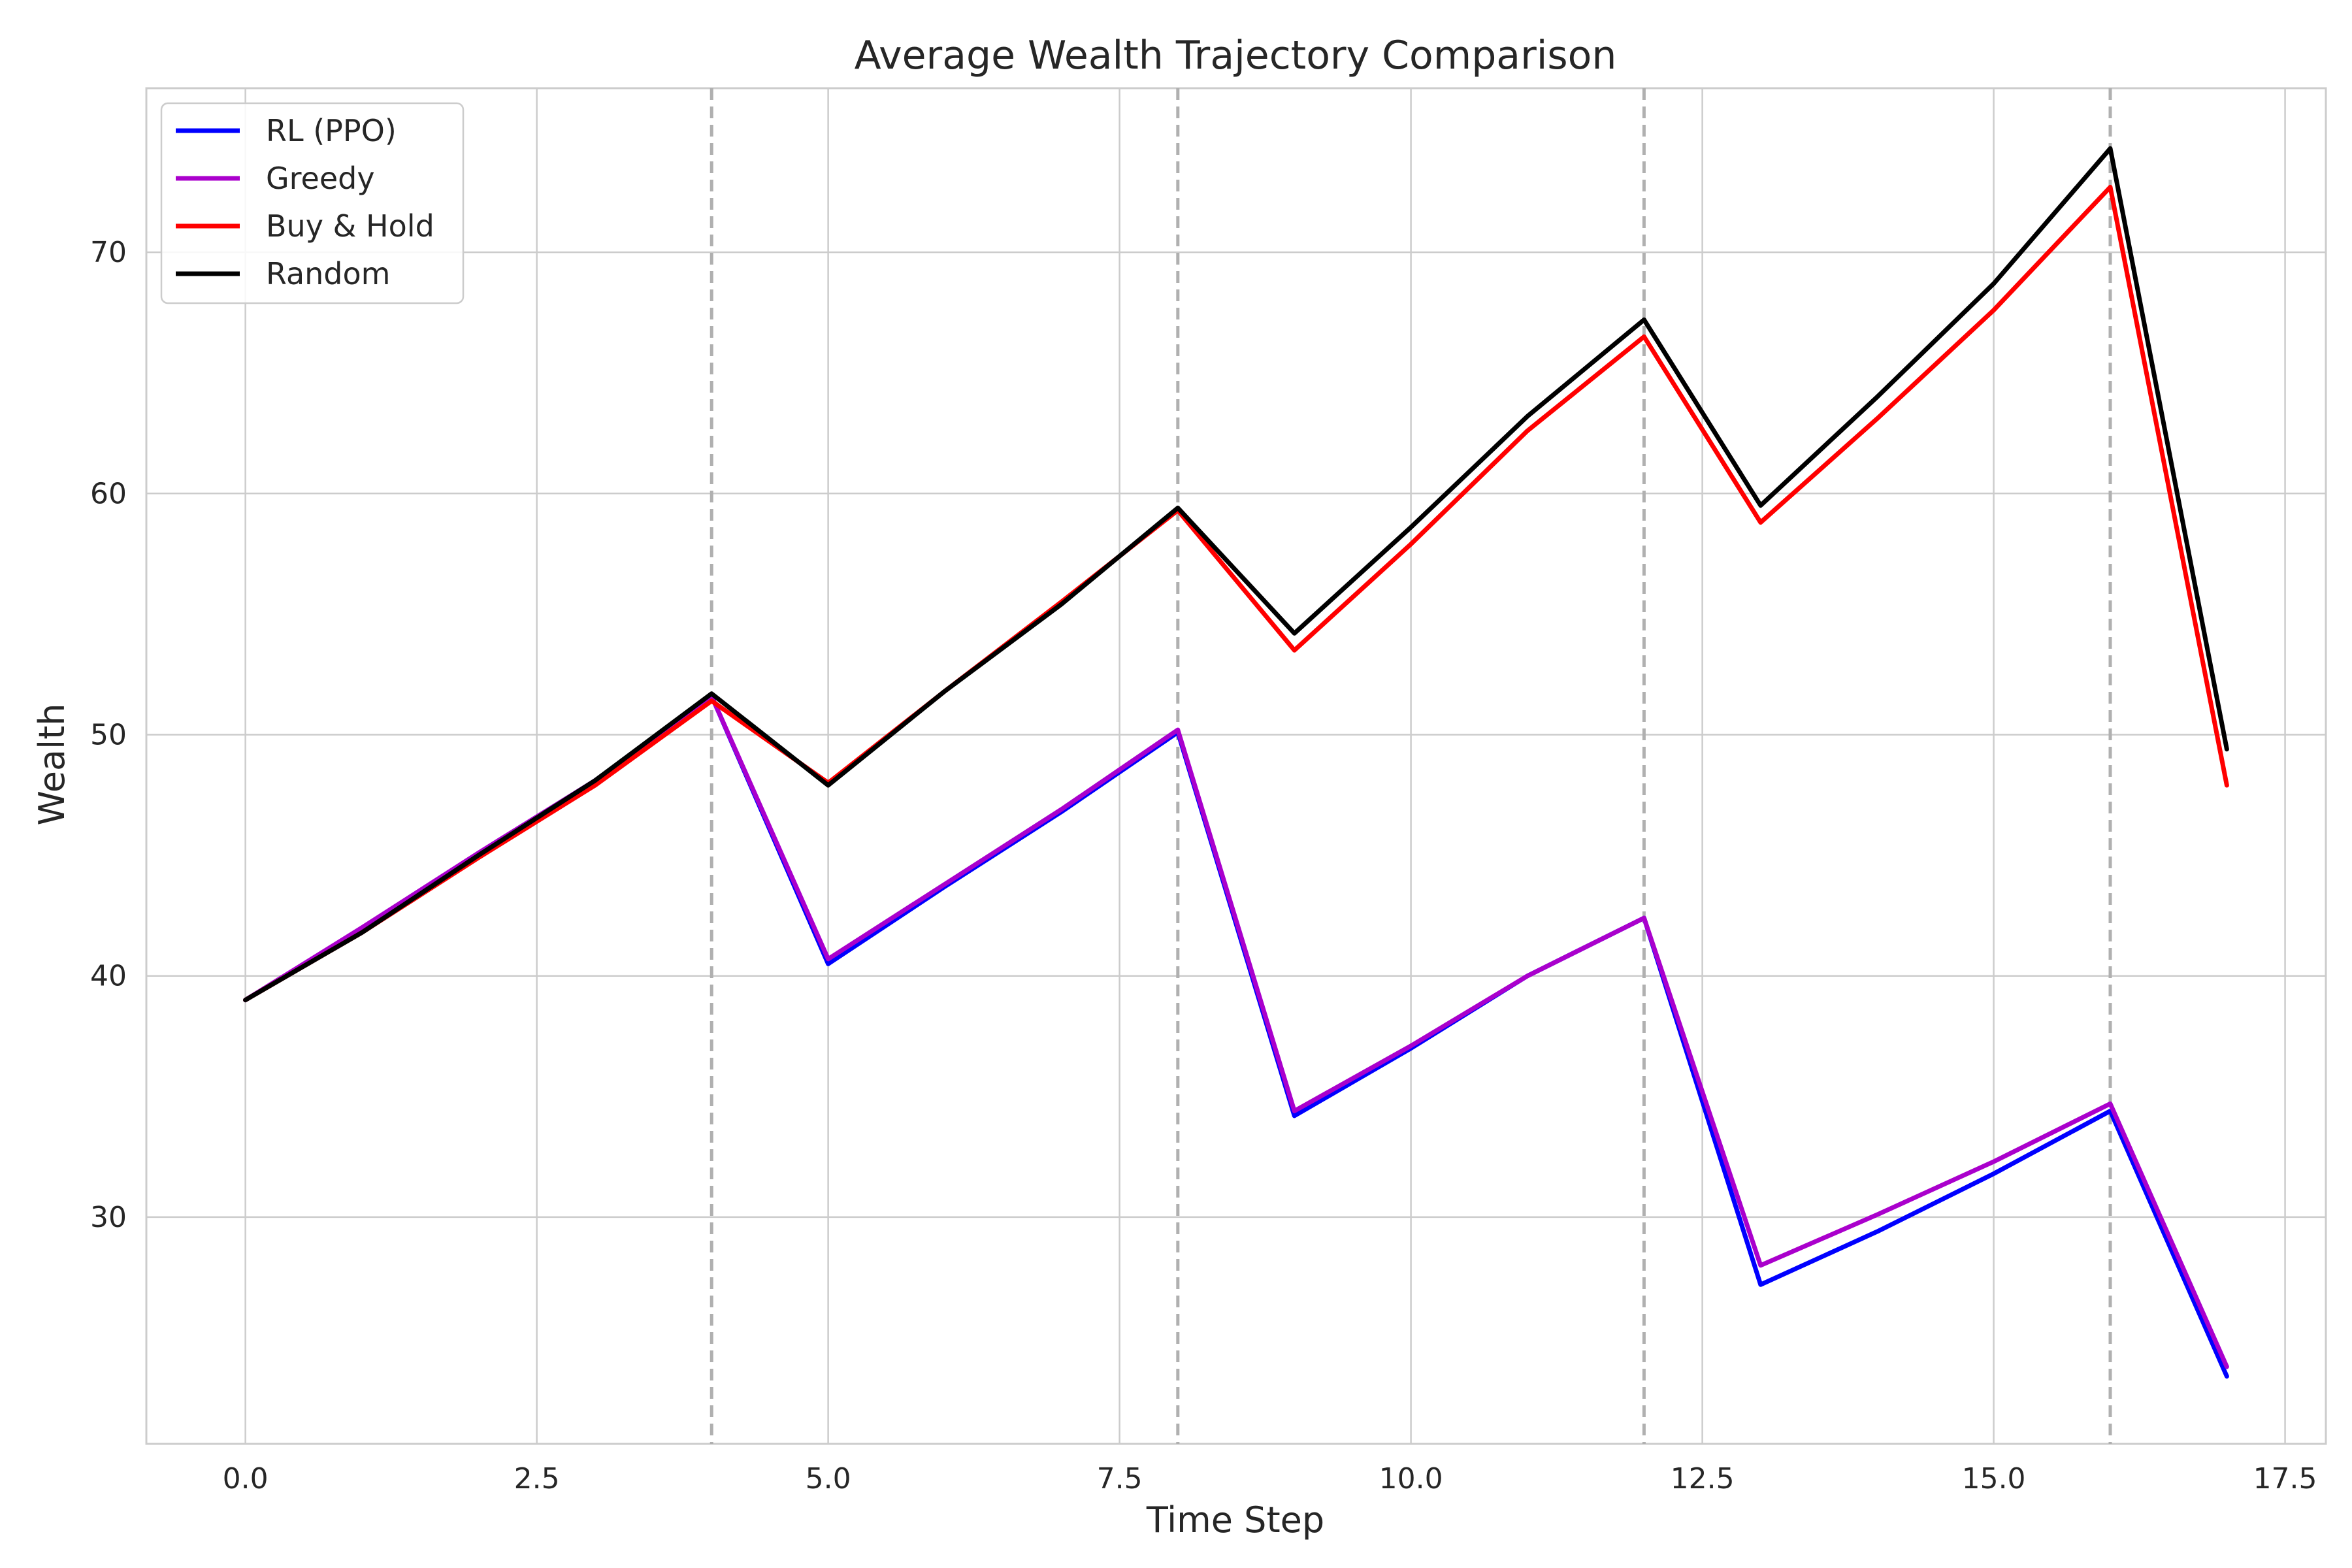  What do you see at coordinates (108, 976) in the screenshot?
I see `y-tick-label: 40` at bounding box center [108, 976].